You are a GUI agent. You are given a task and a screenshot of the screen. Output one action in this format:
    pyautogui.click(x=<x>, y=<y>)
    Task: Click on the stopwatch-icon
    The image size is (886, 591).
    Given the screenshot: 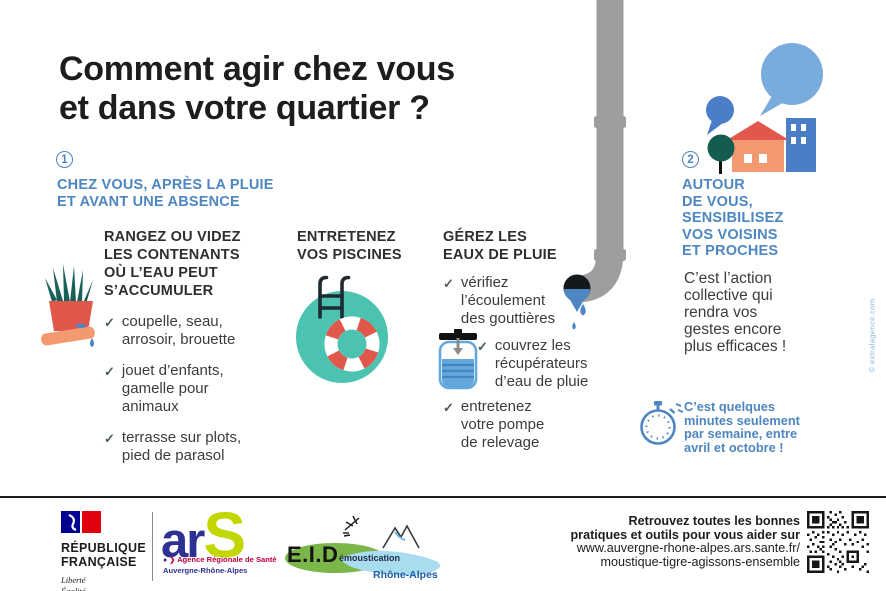 What is the action you would take?
    pyautogui.click(x=662, y=423)
    